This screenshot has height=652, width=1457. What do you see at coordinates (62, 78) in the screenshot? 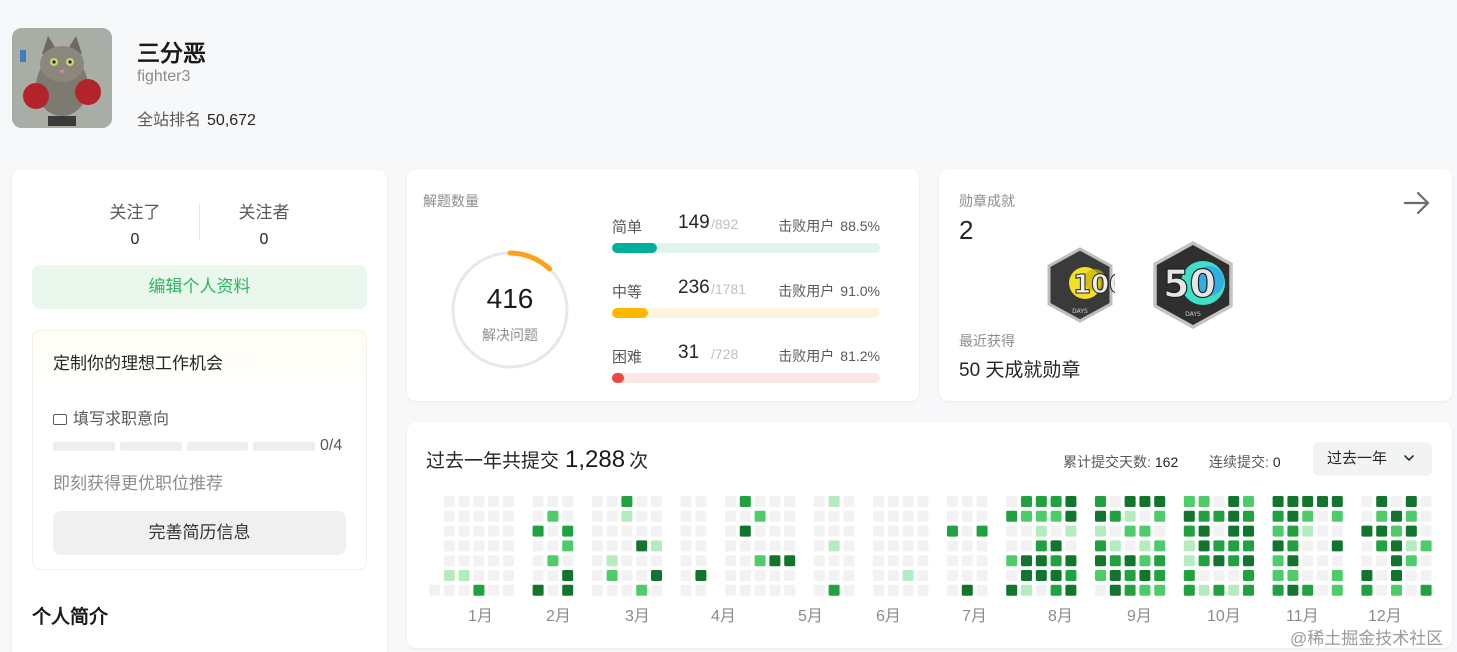
I see `avatar` at bounding box center [62, 78].